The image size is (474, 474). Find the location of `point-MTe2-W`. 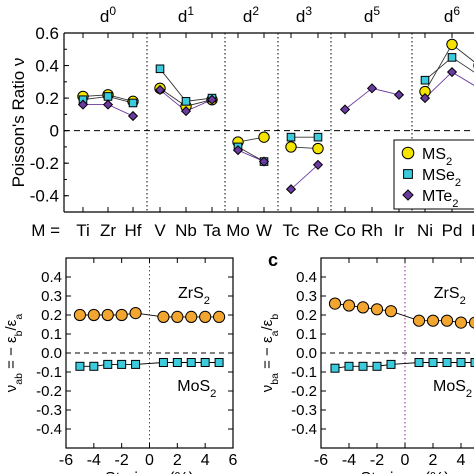

point-MTe2-W is located at coordinates (264, 161).